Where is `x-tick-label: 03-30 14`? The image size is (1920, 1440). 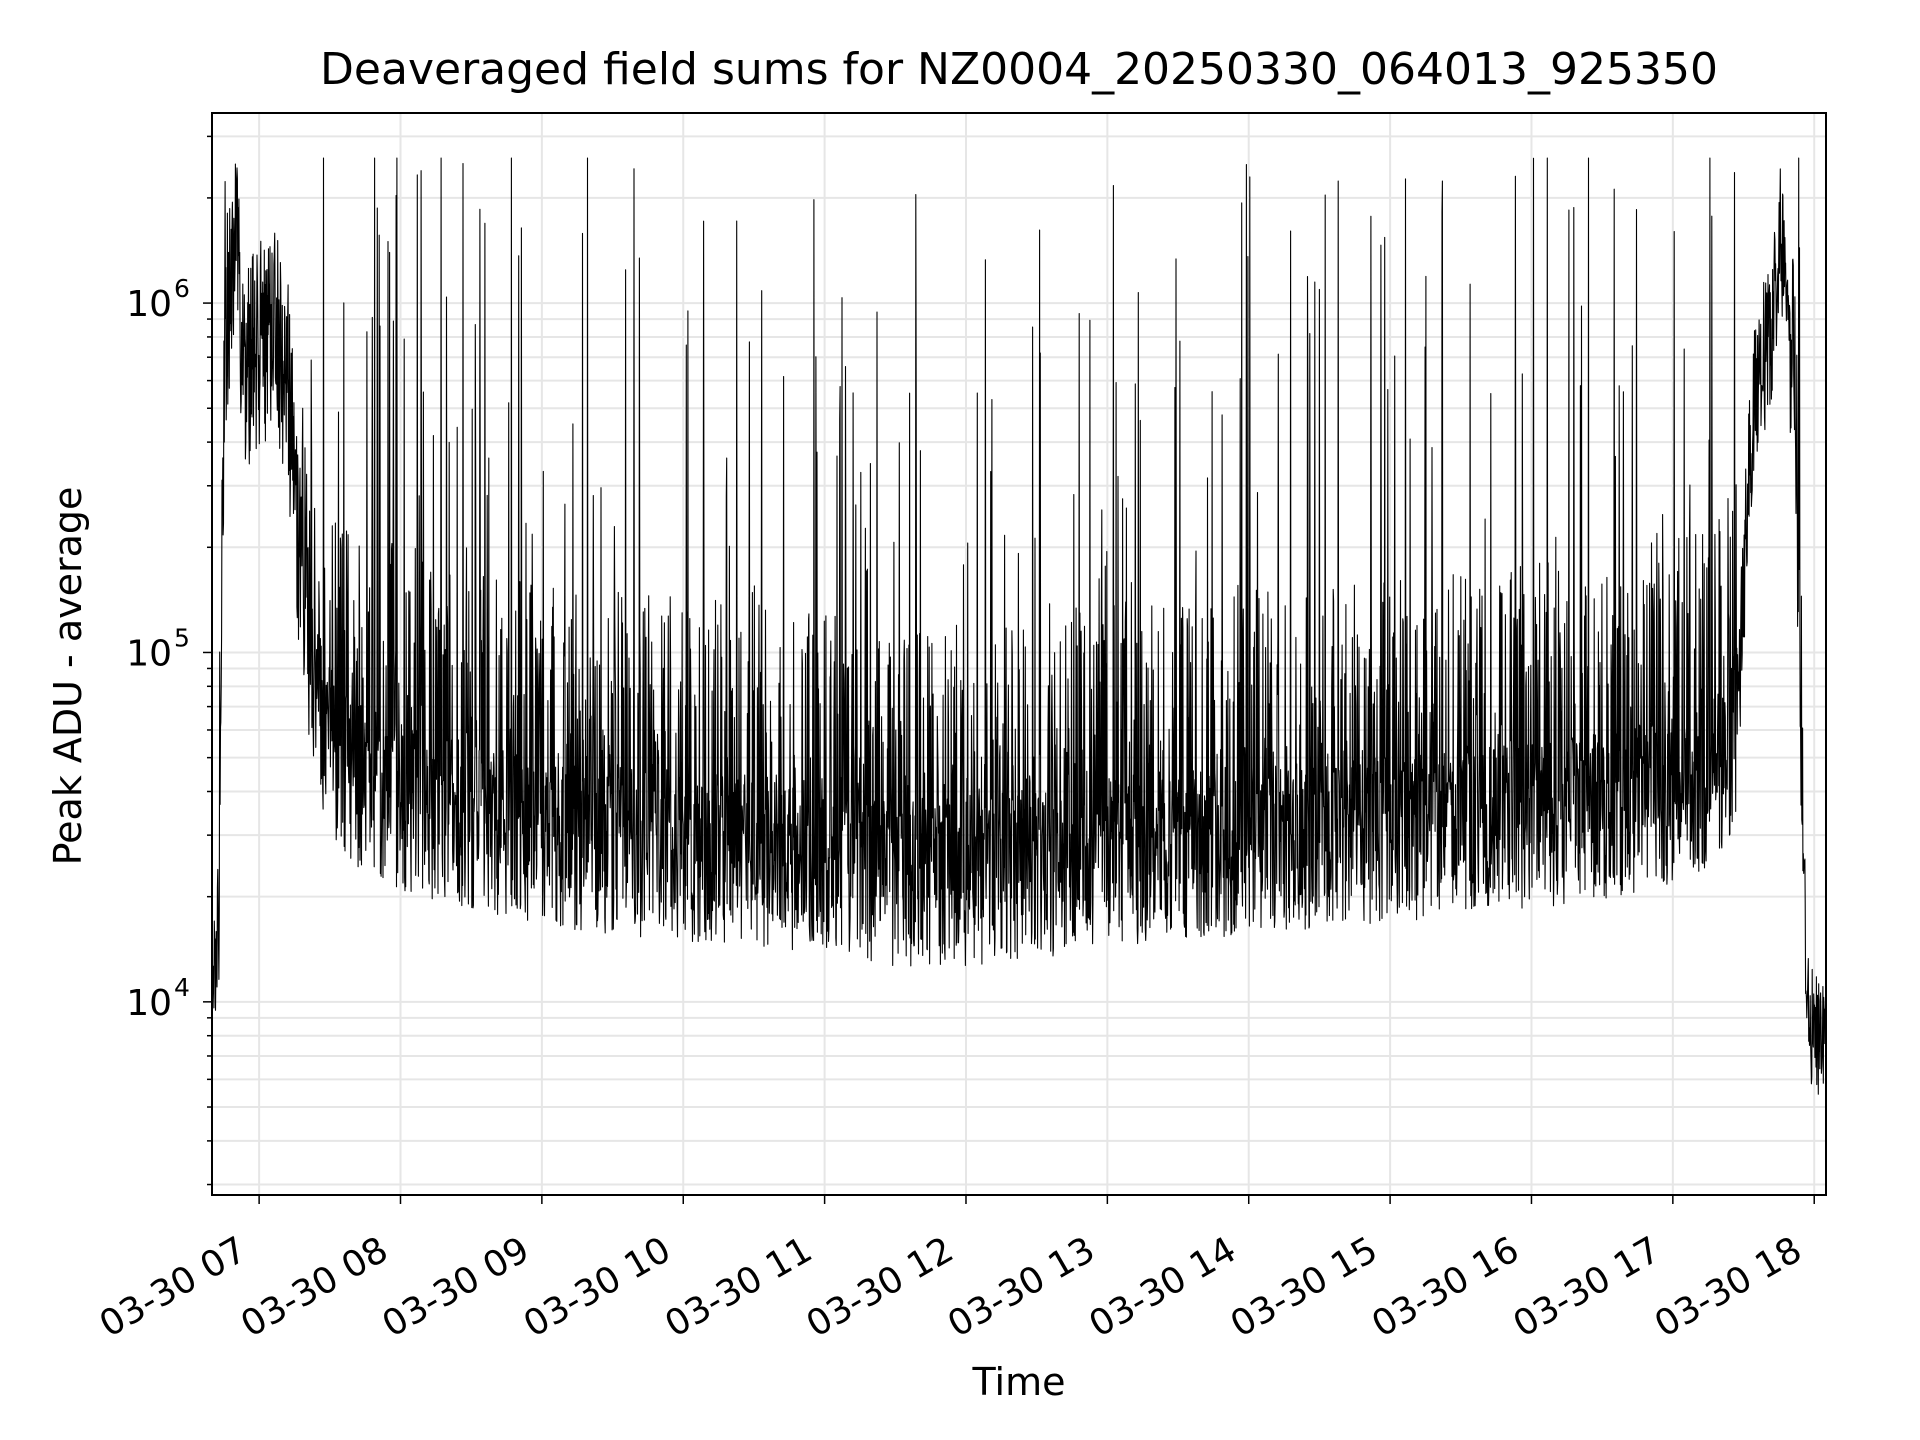 x-tick-label: 03-30 14 is located at coordinates (1163, 1287).